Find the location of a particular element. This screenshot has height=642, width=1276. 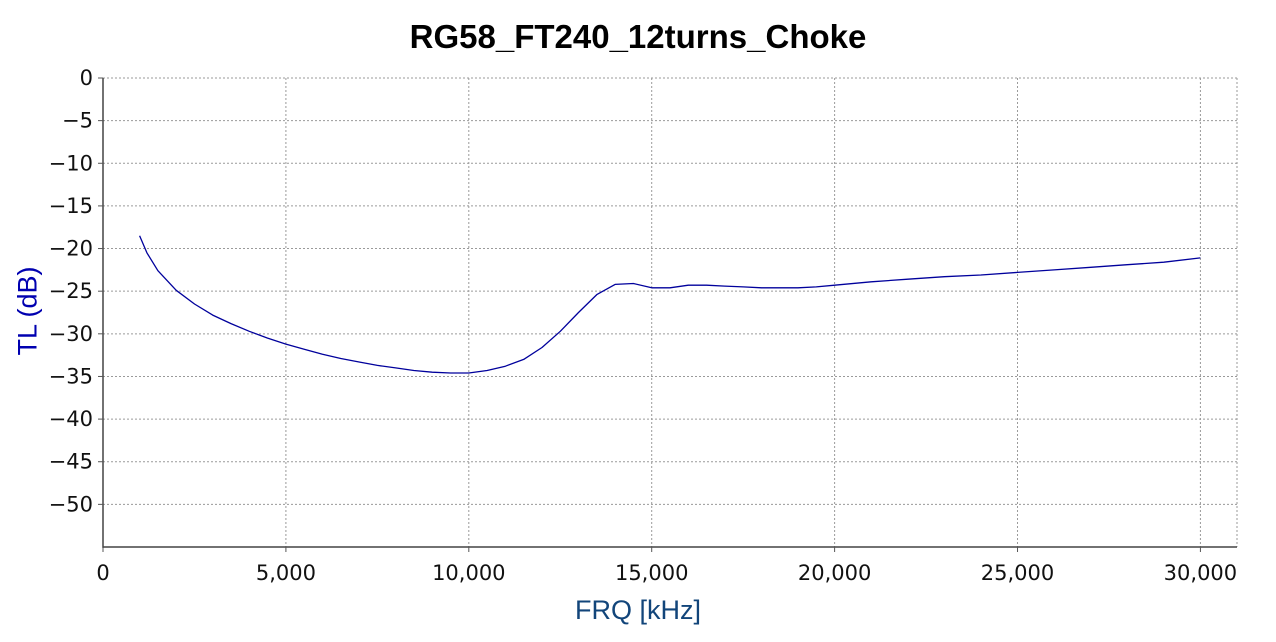

y-tick-label: −10 is located at coordinates (71, 163).